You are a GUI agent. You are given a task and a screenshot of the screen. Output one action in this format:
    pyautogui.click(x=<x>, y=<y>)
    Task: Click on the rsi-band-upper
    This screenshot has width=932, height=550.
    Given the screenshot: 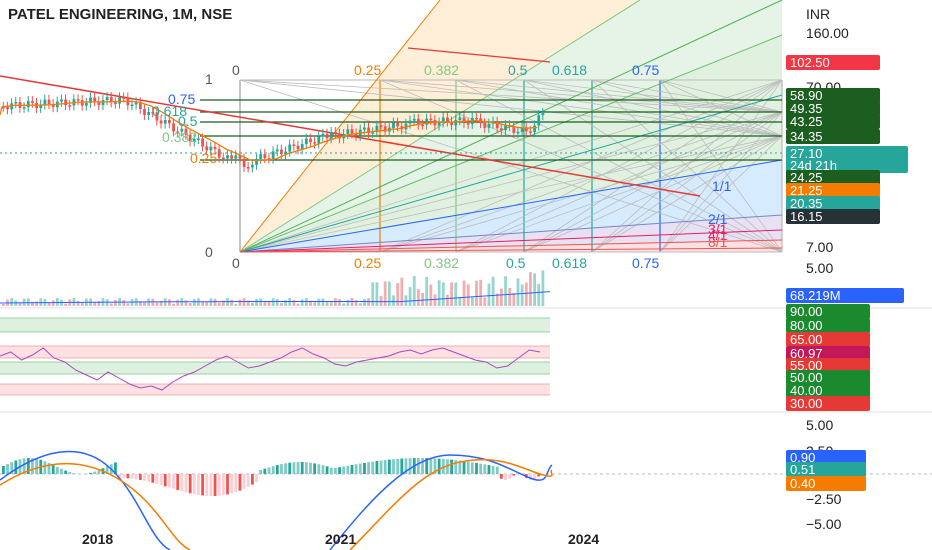 What is the action you would take?
    pyautogui.click(x=275, y=325)
    